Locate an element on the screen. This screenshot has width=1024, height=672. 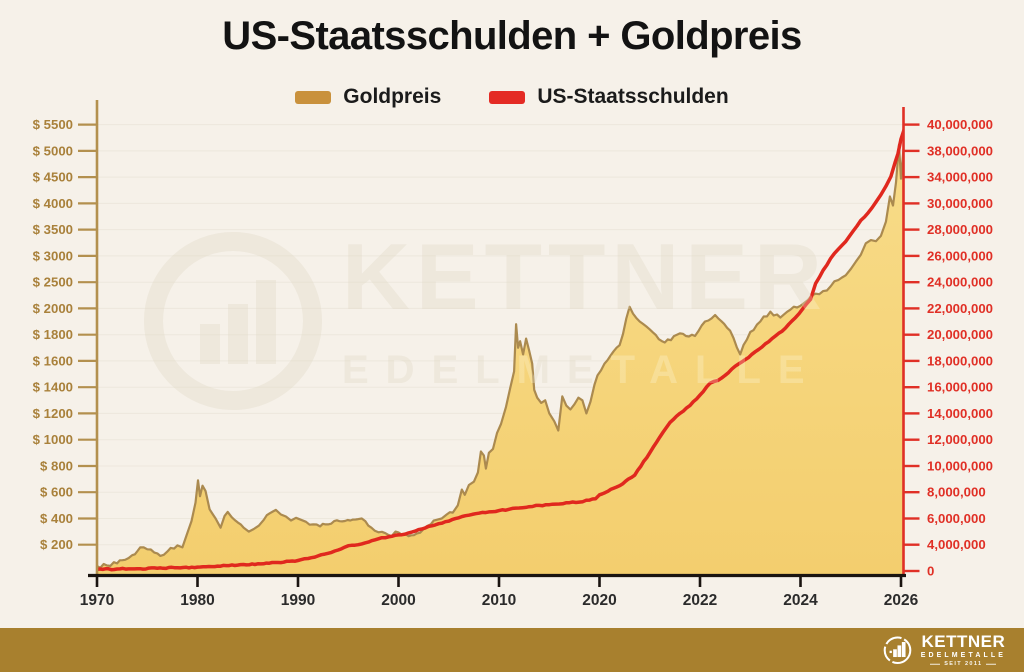
right-axis-tick-label: 20,000,000 is located at coordinates (960, 334).